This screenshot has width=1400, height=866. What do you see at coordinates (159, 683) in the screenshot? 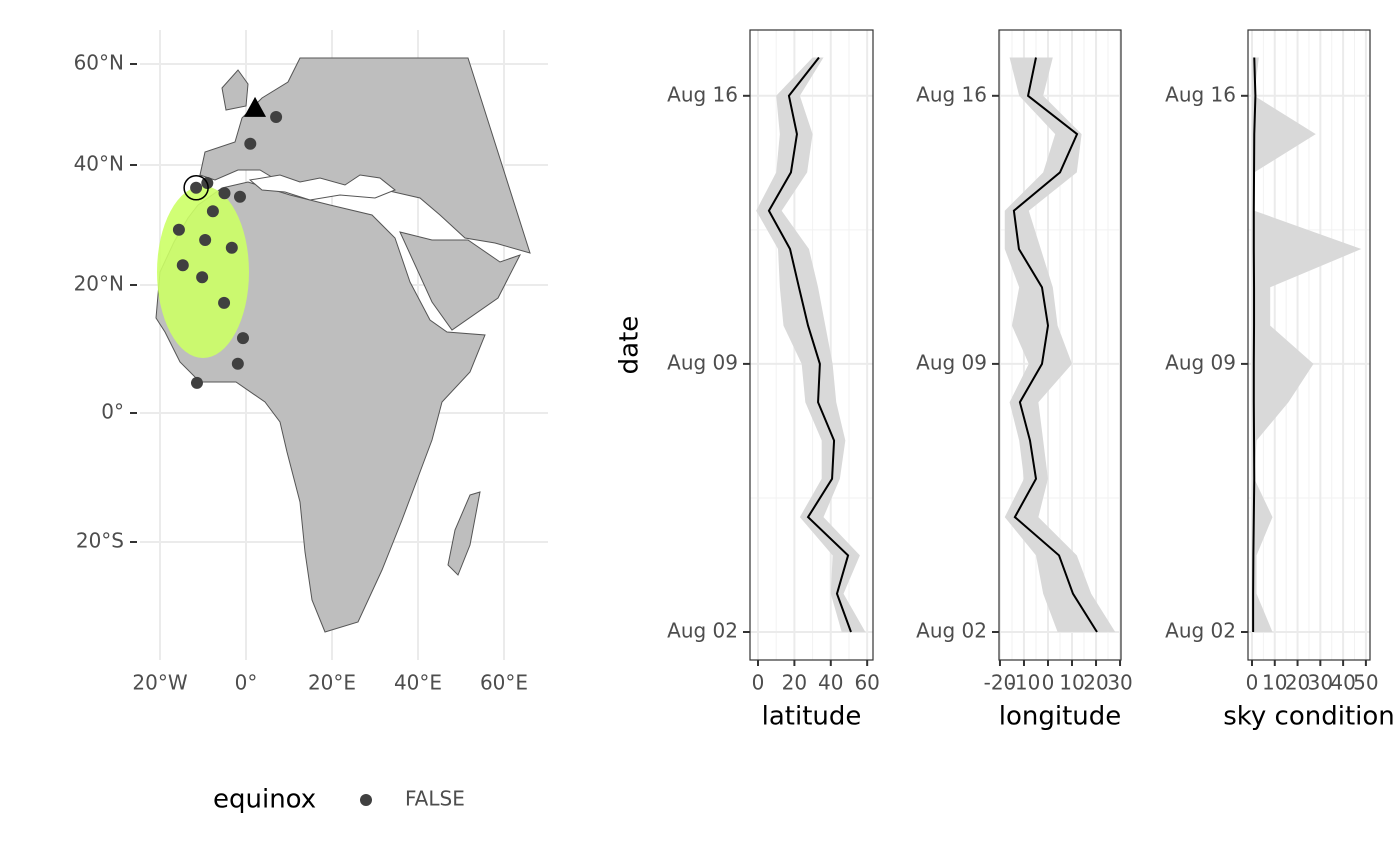
I see `x-tick-label: 20°W` at bounding box center [159, 683].